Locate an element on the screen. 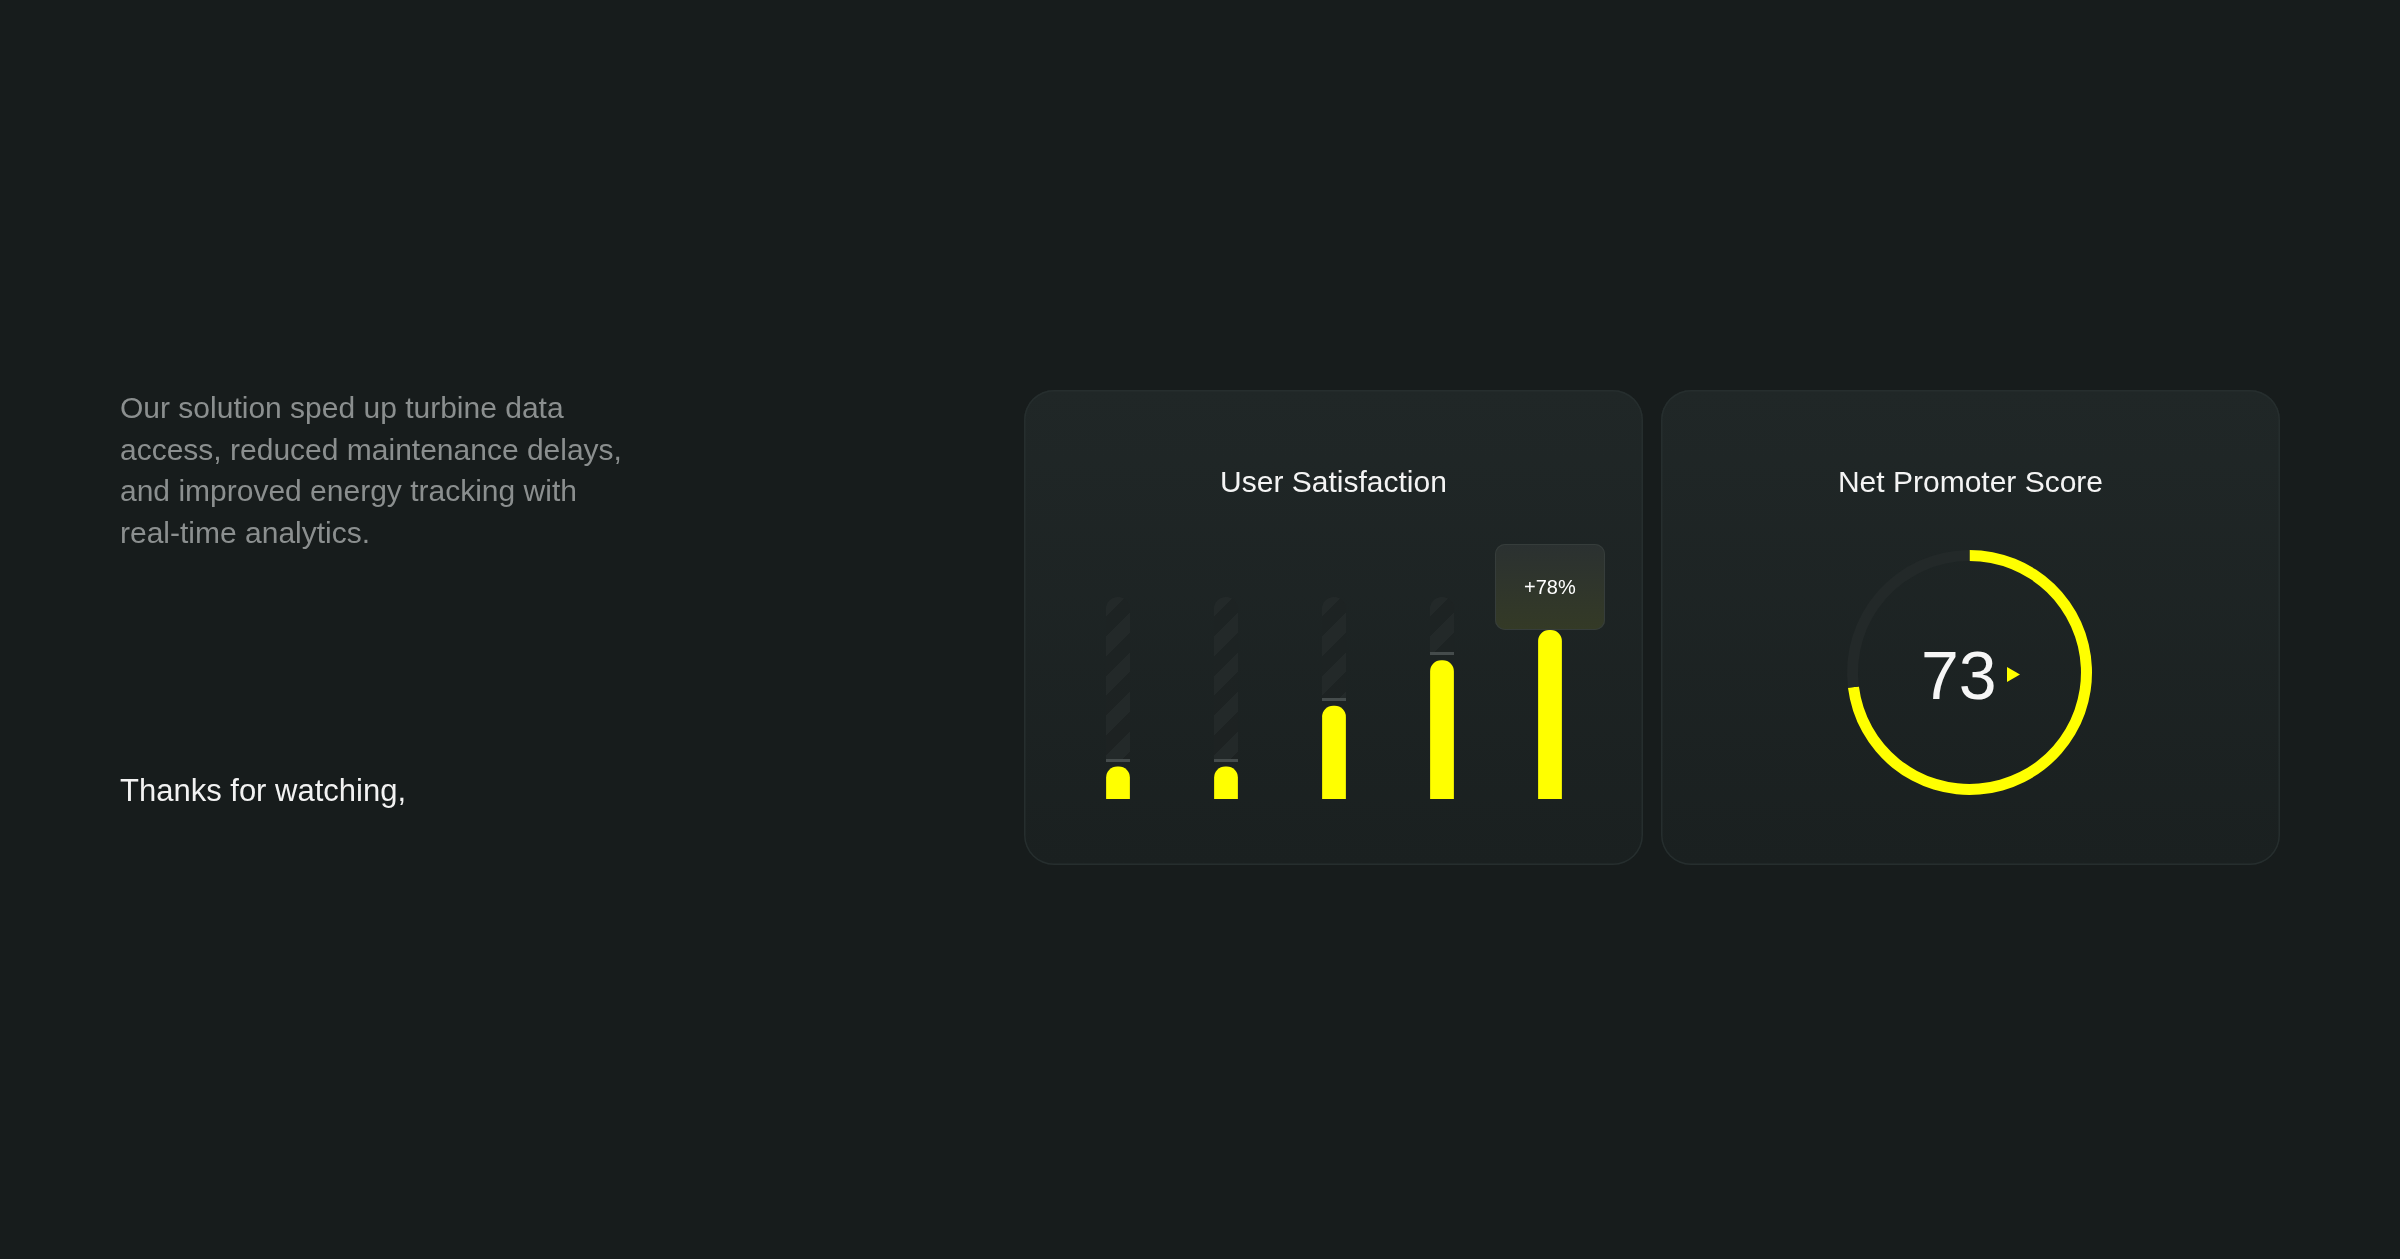 The height and width of the screenshot is (1259, 2400). text: 73 is located at coordinates (1959, 675).